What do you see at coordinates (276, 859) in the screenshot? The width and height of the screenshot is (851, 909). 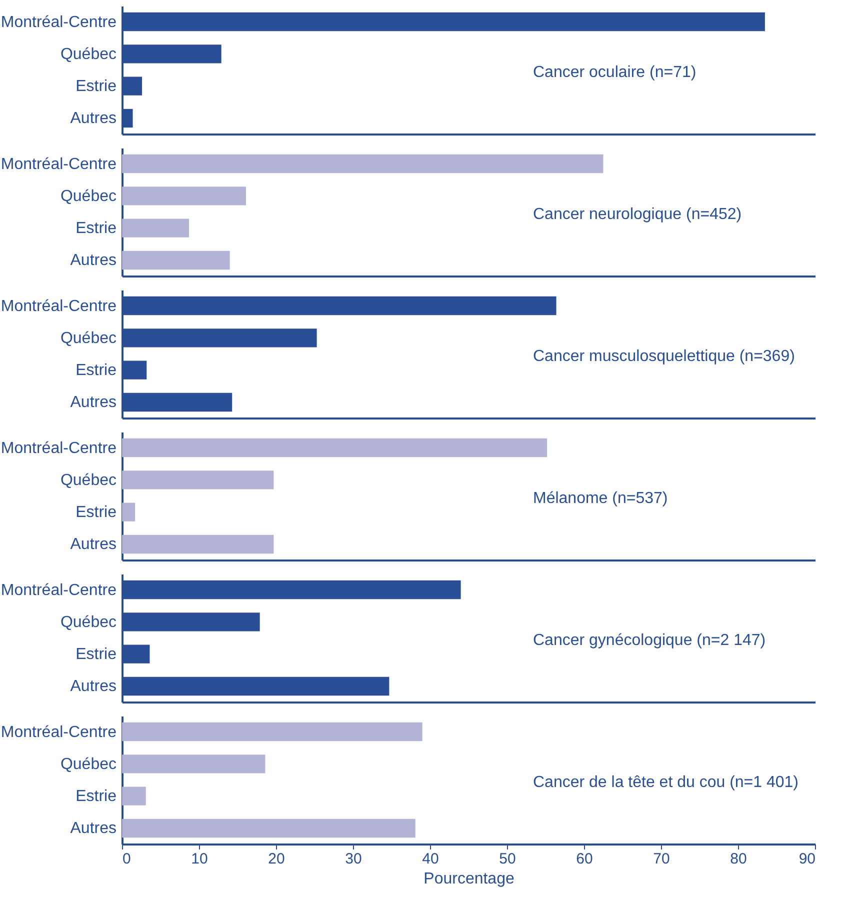 I see `x-tick-label: 20` at bounding box center [276, 859].